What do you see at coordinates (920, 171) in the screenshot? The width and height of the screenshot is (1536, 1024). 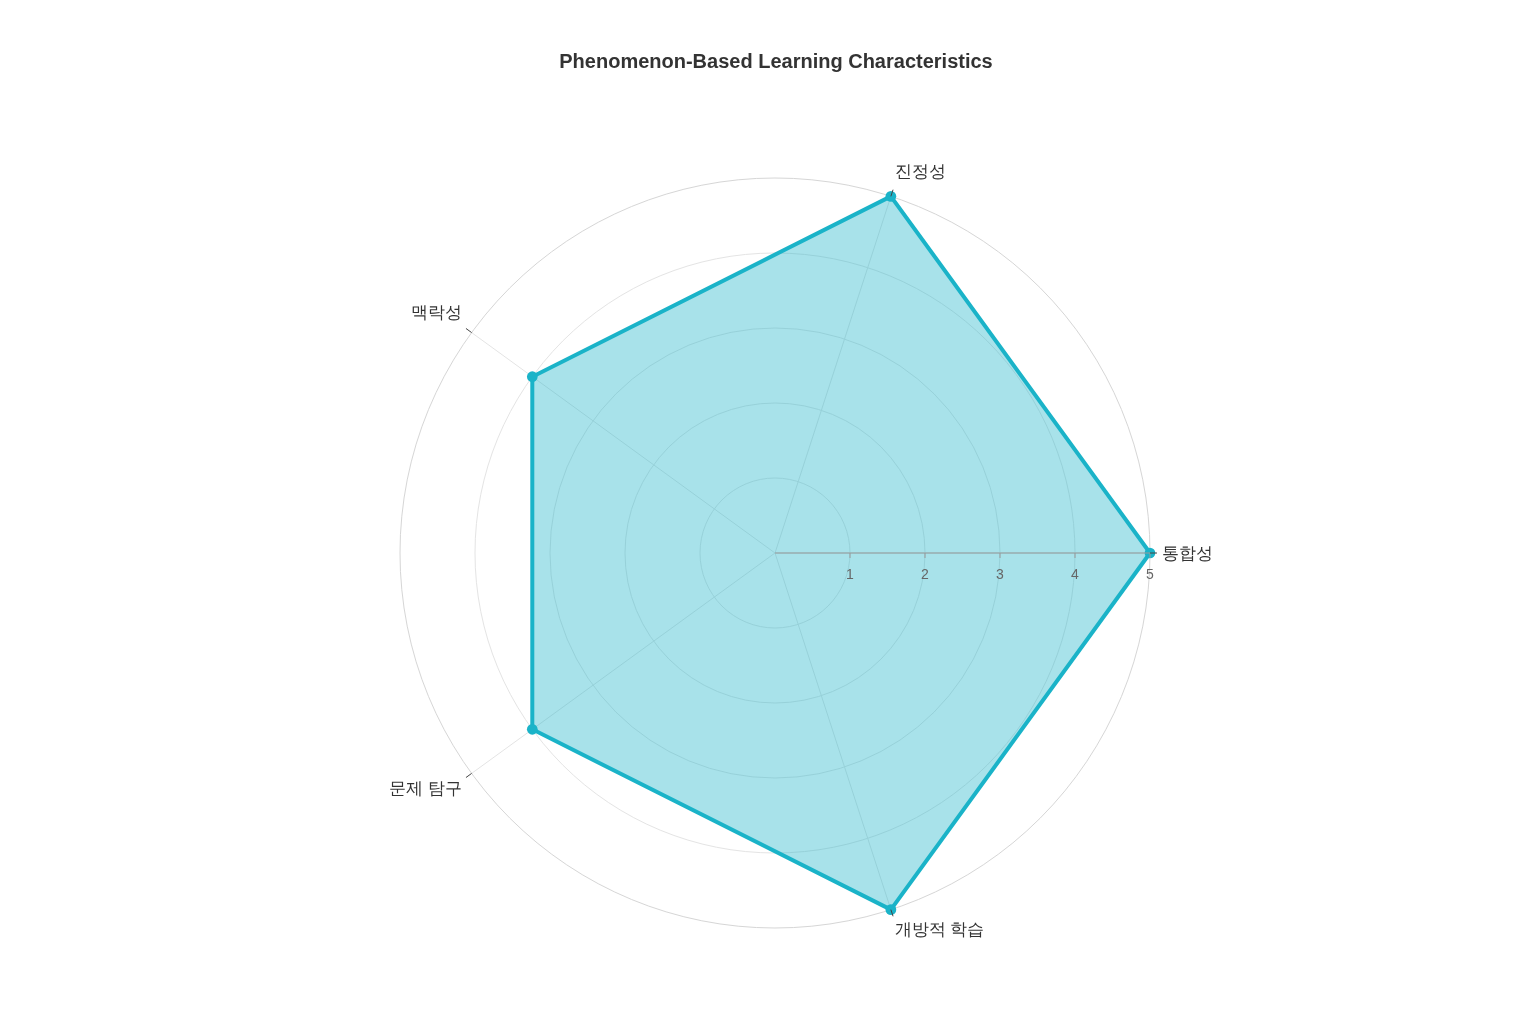 I see `spoke-label: 진정성` at bounding box center [920, 171].